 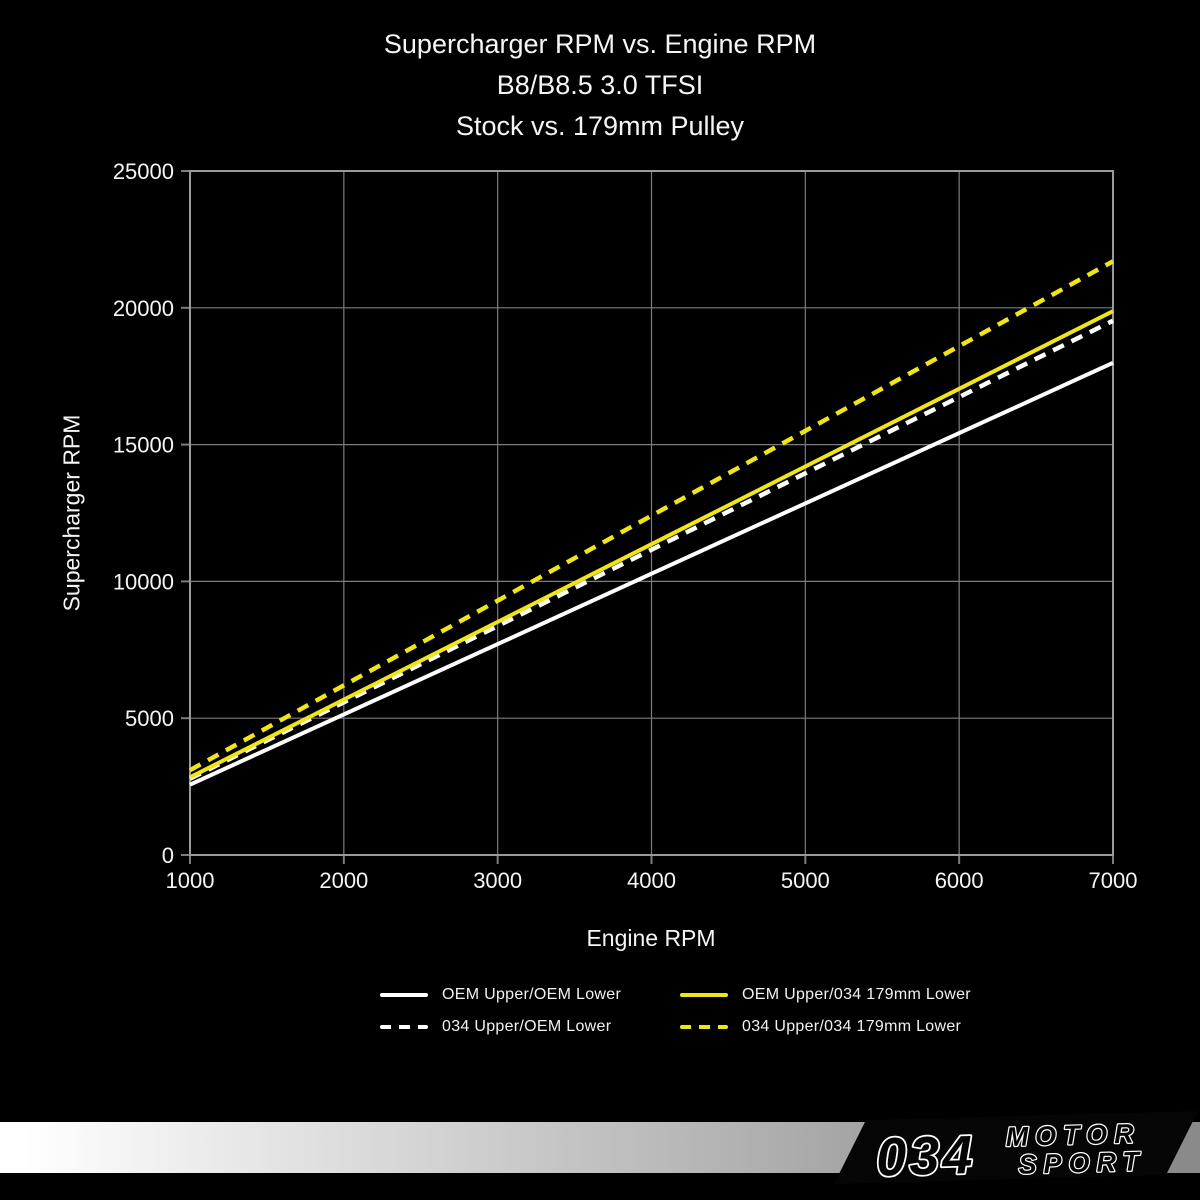 What do you see at coordinates (143, 171) in the screenshot?
I see `svg-text: 25000` at bounding box center [143, 171].